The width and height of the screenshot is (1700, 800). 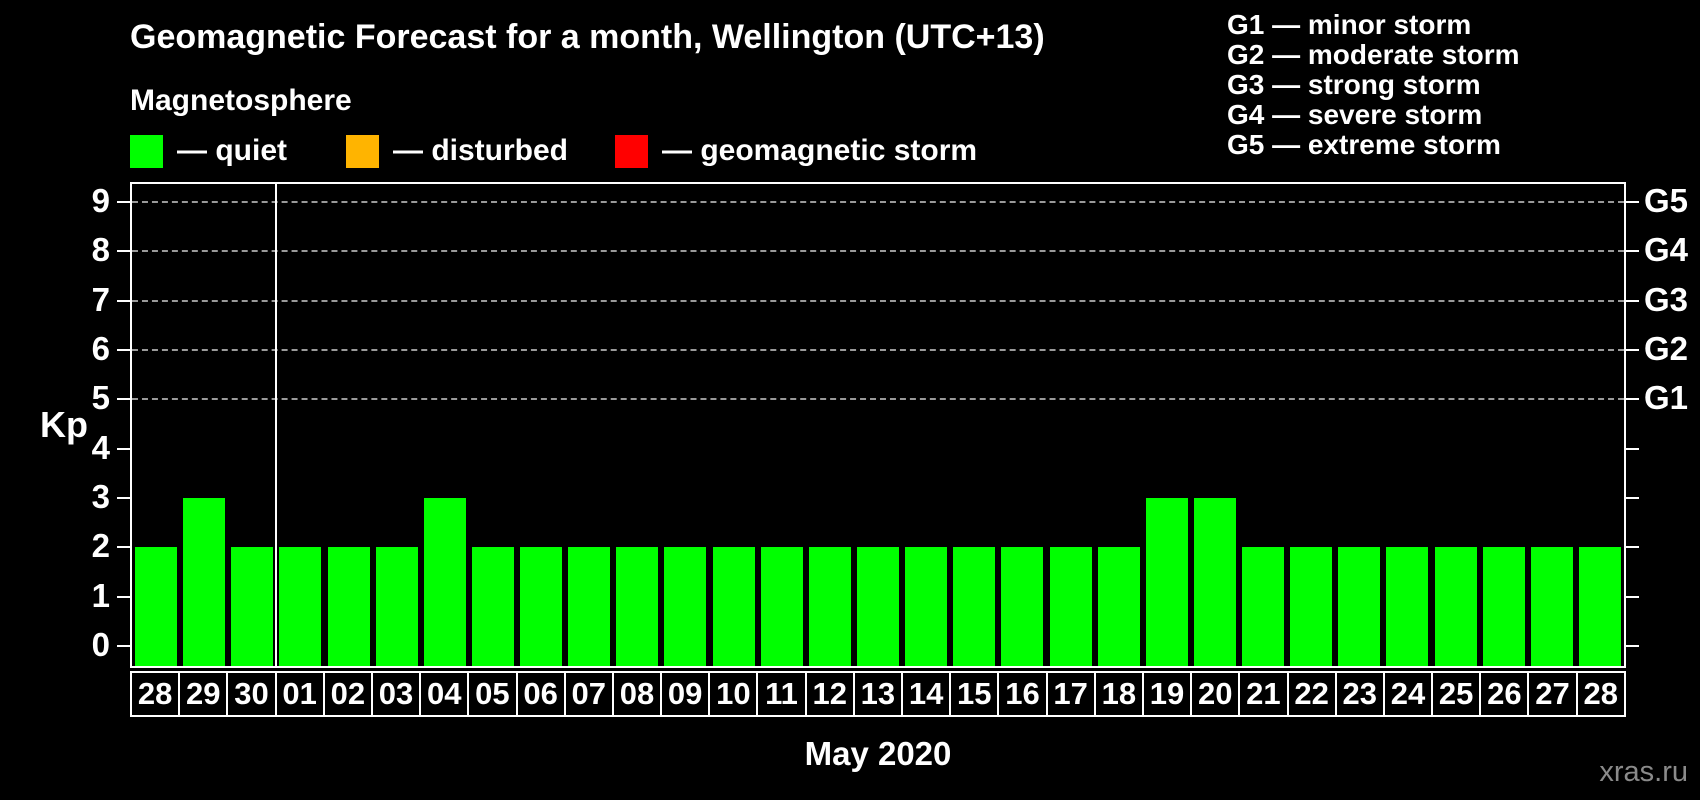 I want to click on g-legend-line-5: G5 — extreme storm, so click(x=1364, y=144).